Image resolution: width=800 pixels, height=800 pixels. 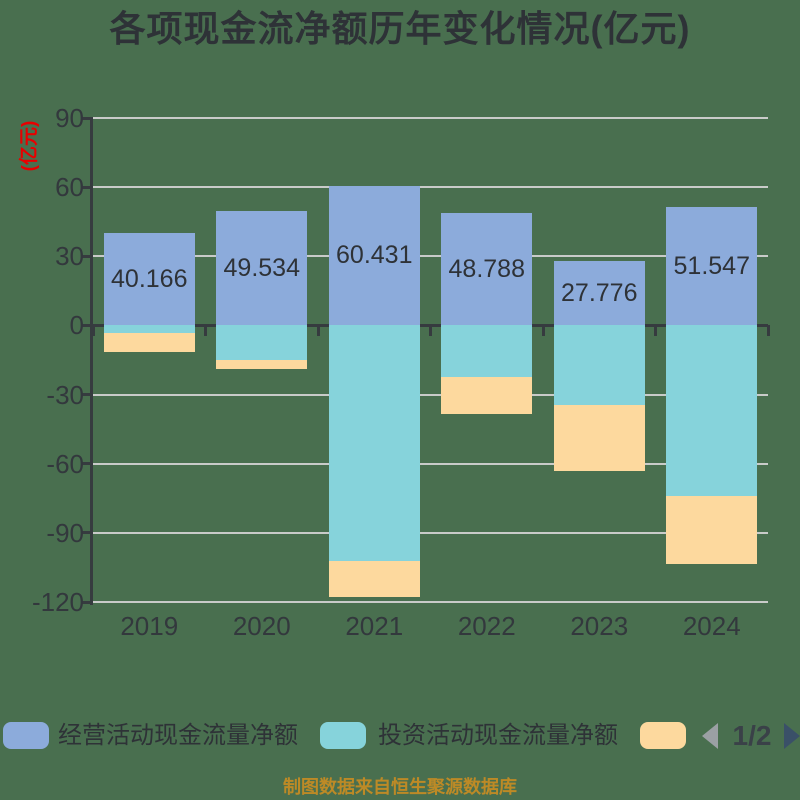 What do you see at coordinates (498, 735) in the screenshot?
I see `legend-label-investing: 投资活动现金流量净额` at bounding box center [498, 735].